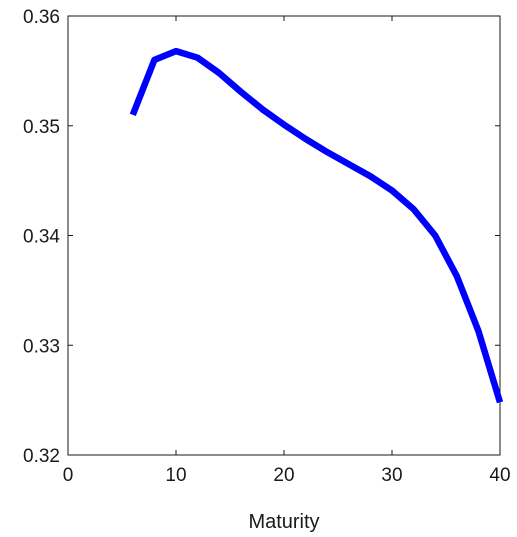 This screenshot has width=517, height=537. I want to click on y-tick-label: 0.32, so click(41, 456).